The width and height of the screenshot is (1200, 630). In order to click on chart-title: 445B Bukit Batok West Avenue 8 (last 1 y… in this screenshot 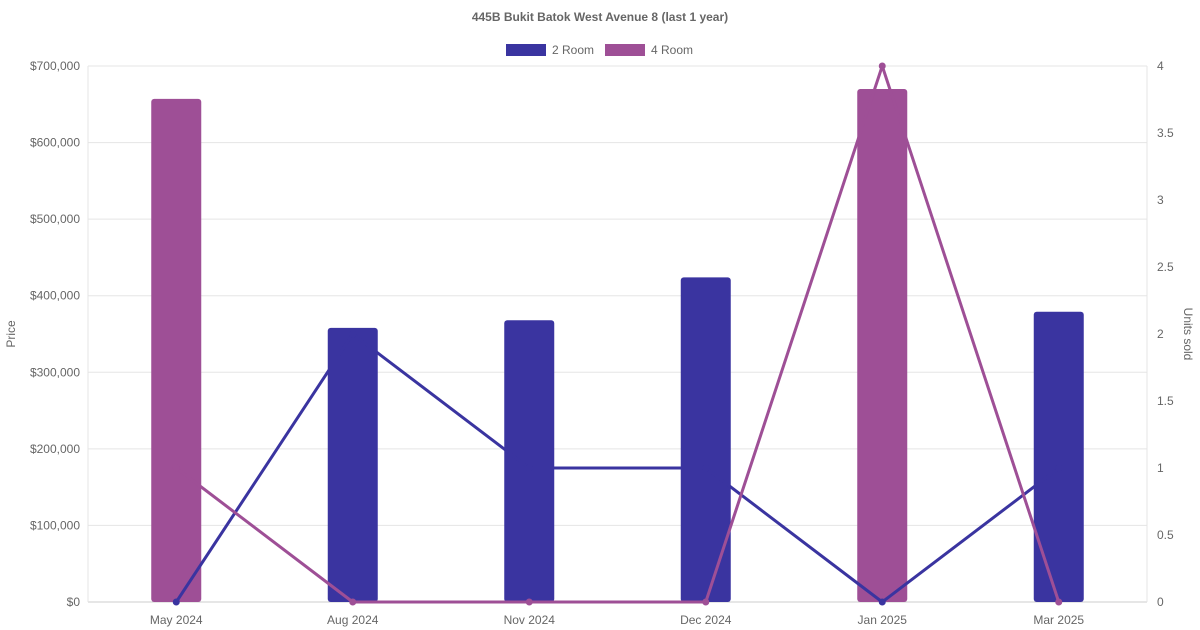, I will do `click(600, 17)`.